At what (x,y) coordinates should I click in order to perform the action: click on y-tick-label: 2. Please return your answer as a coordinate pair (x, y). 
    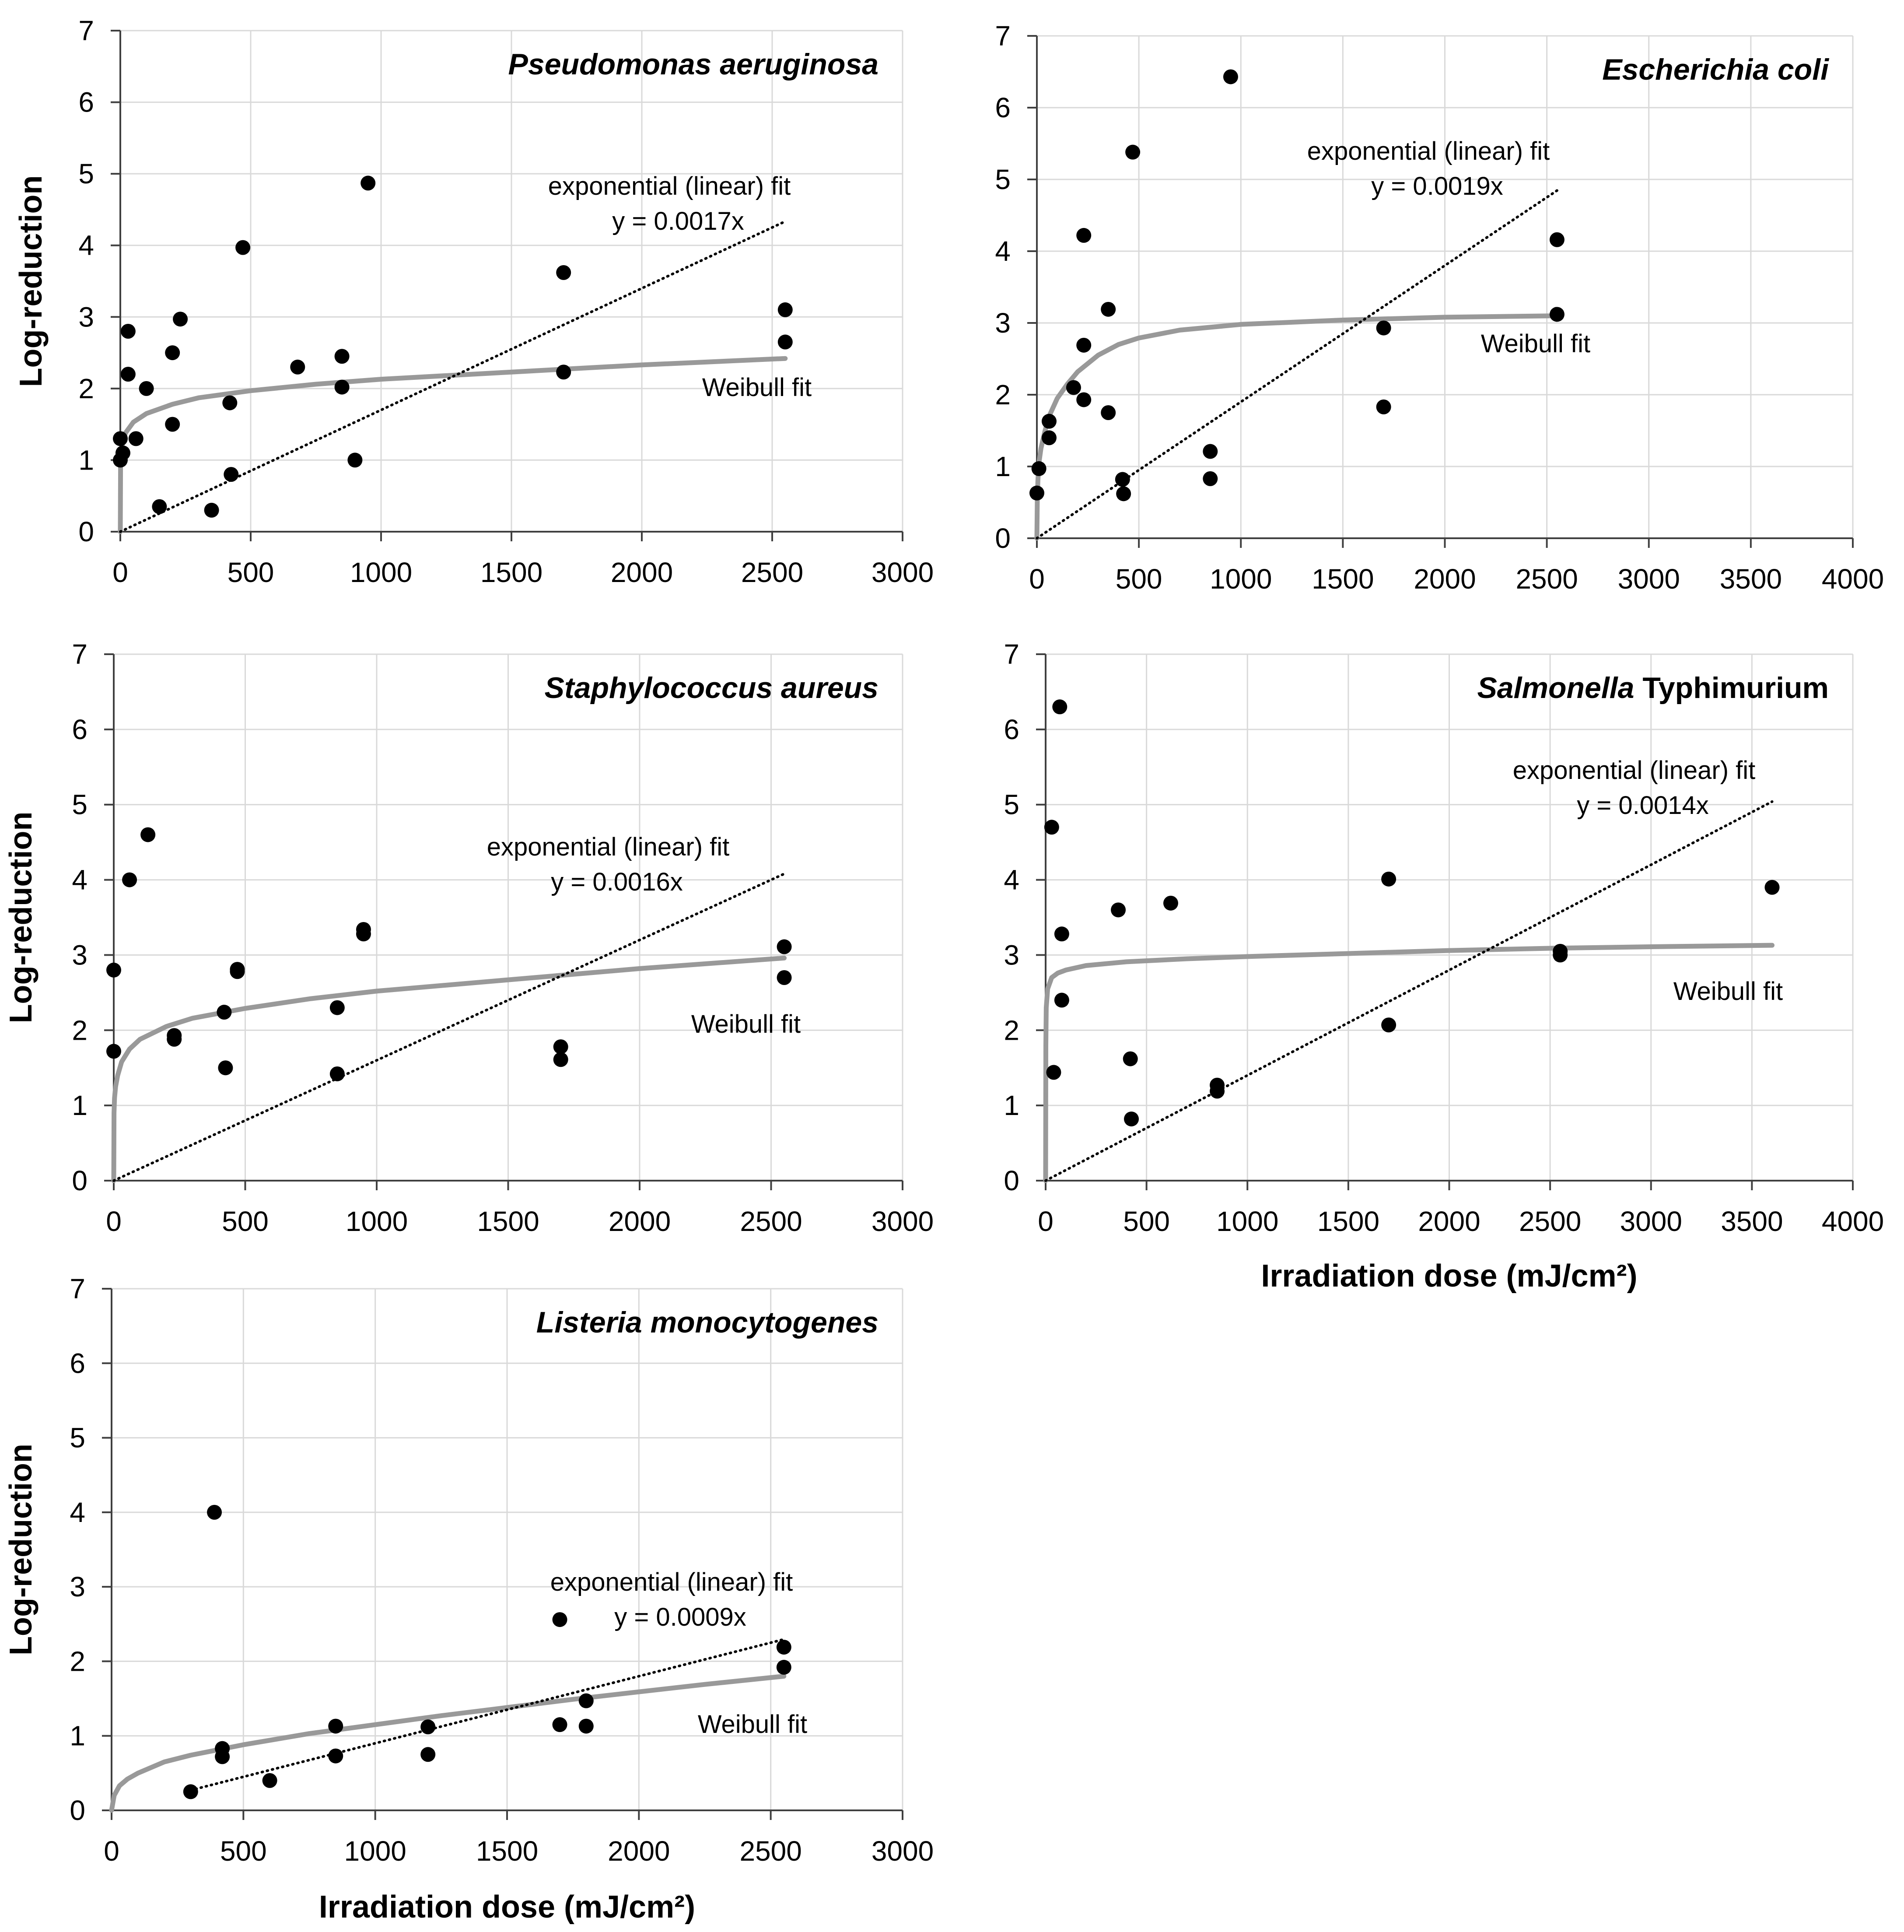
    Looking at the image, I should click on (77, 1661).